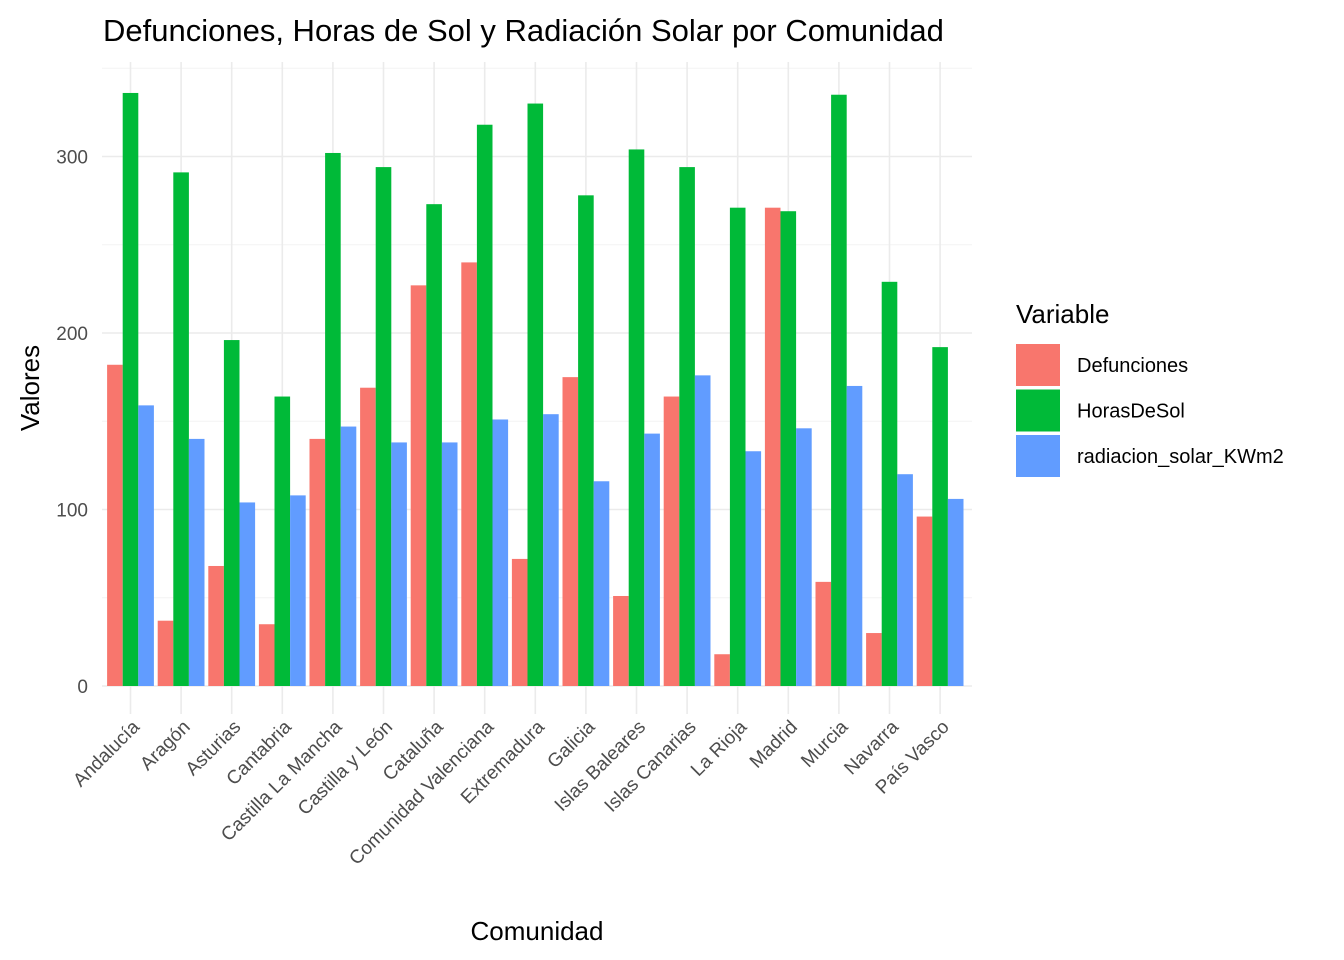  Describe the element at coordinates (72, 511) in the screenshot. I see `y-tick-label: 100` at that location.